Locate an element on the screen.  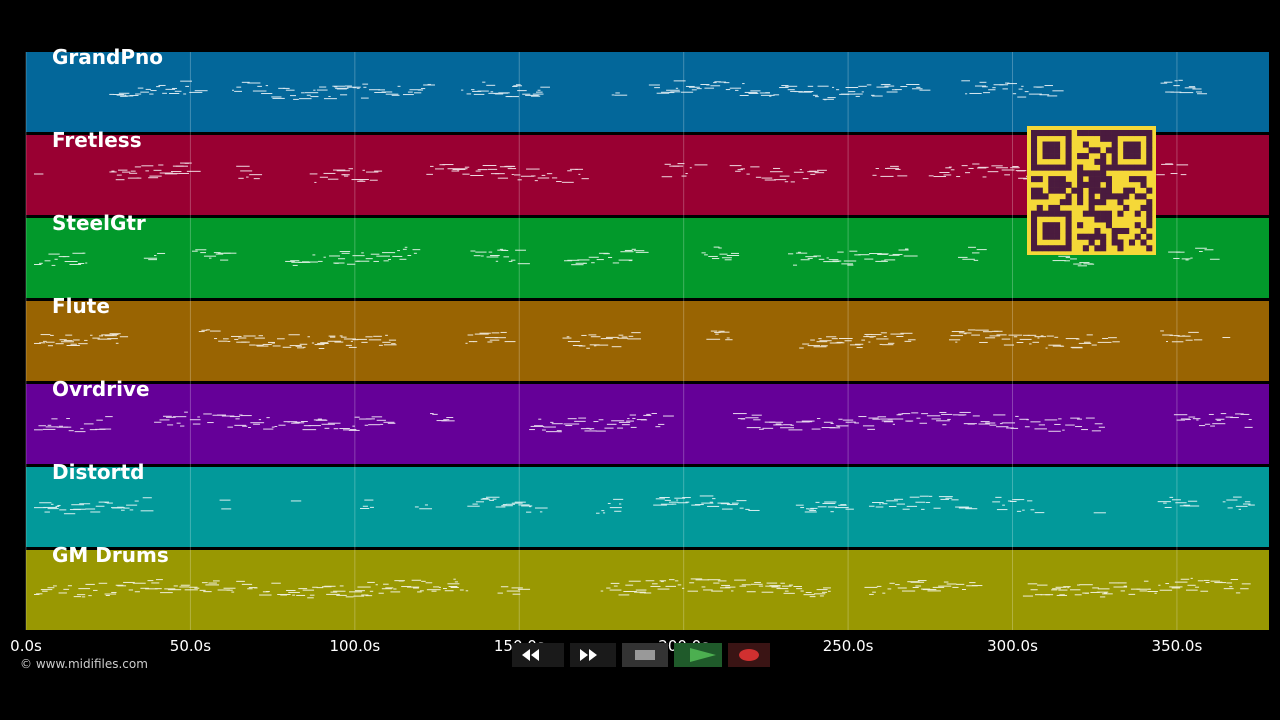
x-tick-label: 350.0s is located at coordinates (1177, 646).